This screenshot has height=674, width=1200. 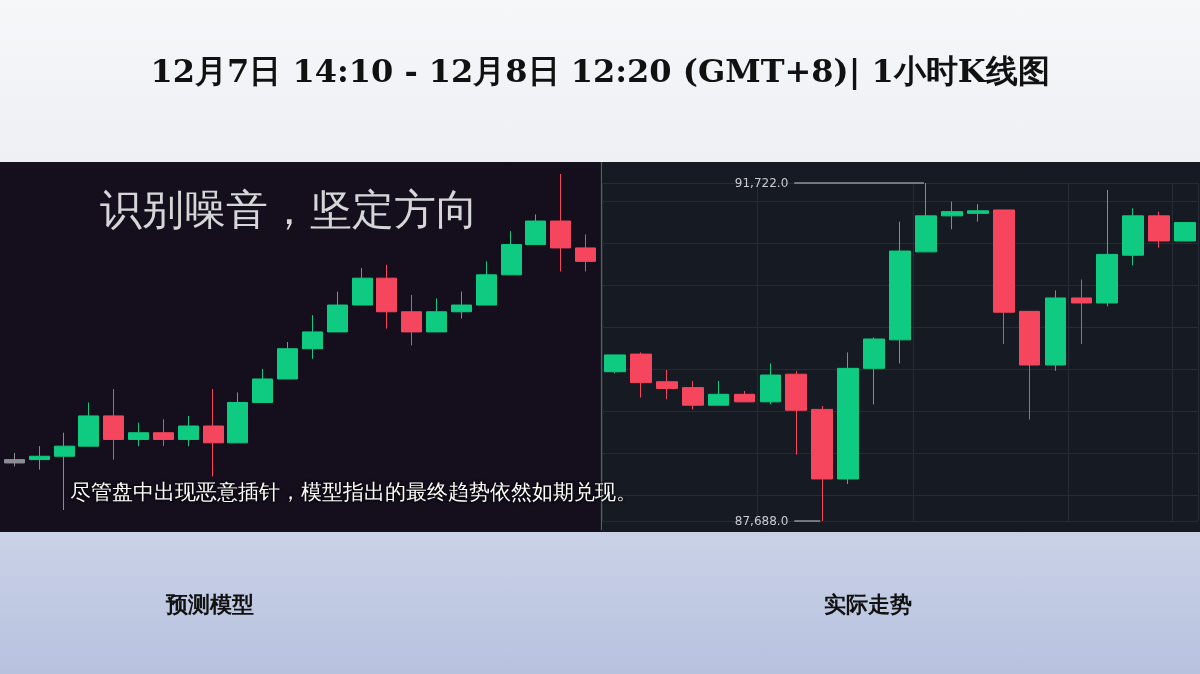 What do you see at coordinates (761, 521) in the screenshot?
I see `y-tick-label: 87,688.0` at bounding box center [761, 521].